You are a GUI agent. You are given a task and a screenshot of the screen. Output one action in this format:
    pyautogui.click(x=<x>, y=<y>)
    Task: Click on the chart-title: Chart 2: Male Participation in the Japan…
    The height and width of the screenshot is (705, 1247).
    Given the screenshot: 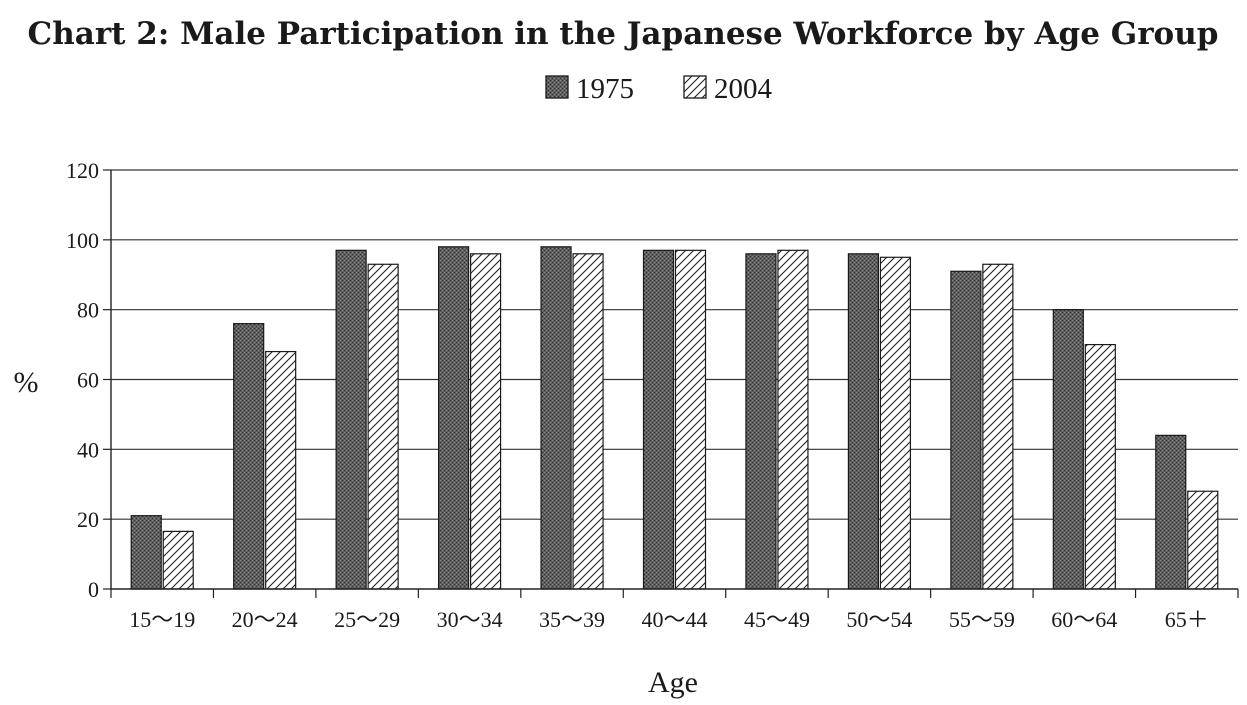 What is the action you would take?
    pyautogui.click(x=623, y=34)
    